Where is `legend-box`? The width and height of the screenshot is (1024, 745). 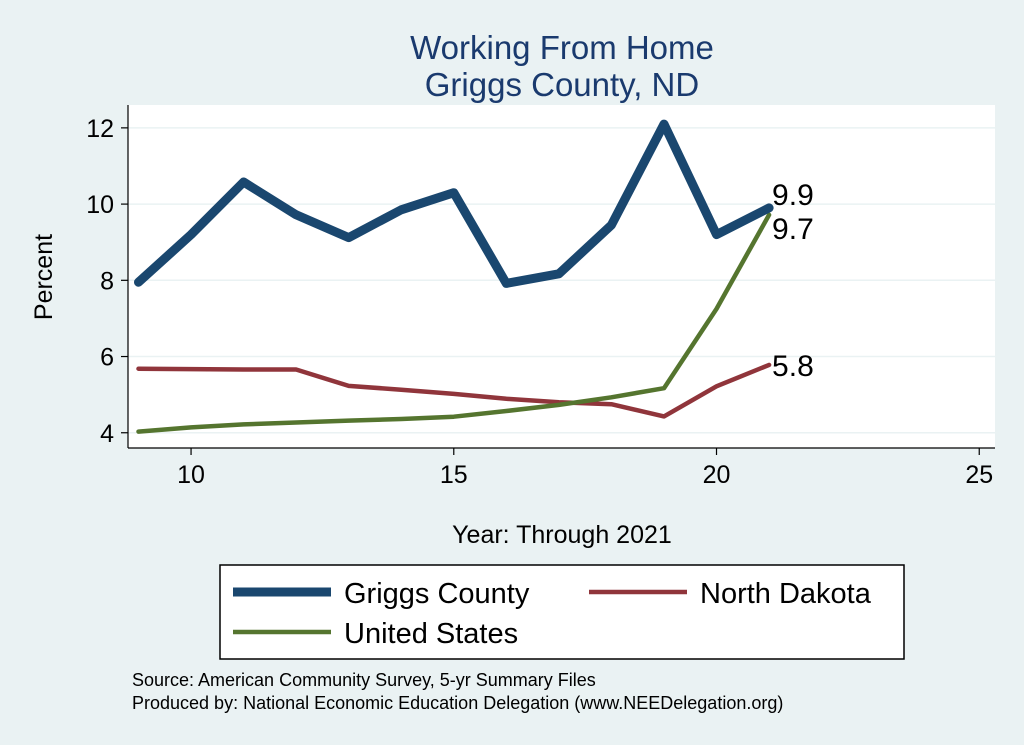
legend-box is located at coordinates (562, 612).